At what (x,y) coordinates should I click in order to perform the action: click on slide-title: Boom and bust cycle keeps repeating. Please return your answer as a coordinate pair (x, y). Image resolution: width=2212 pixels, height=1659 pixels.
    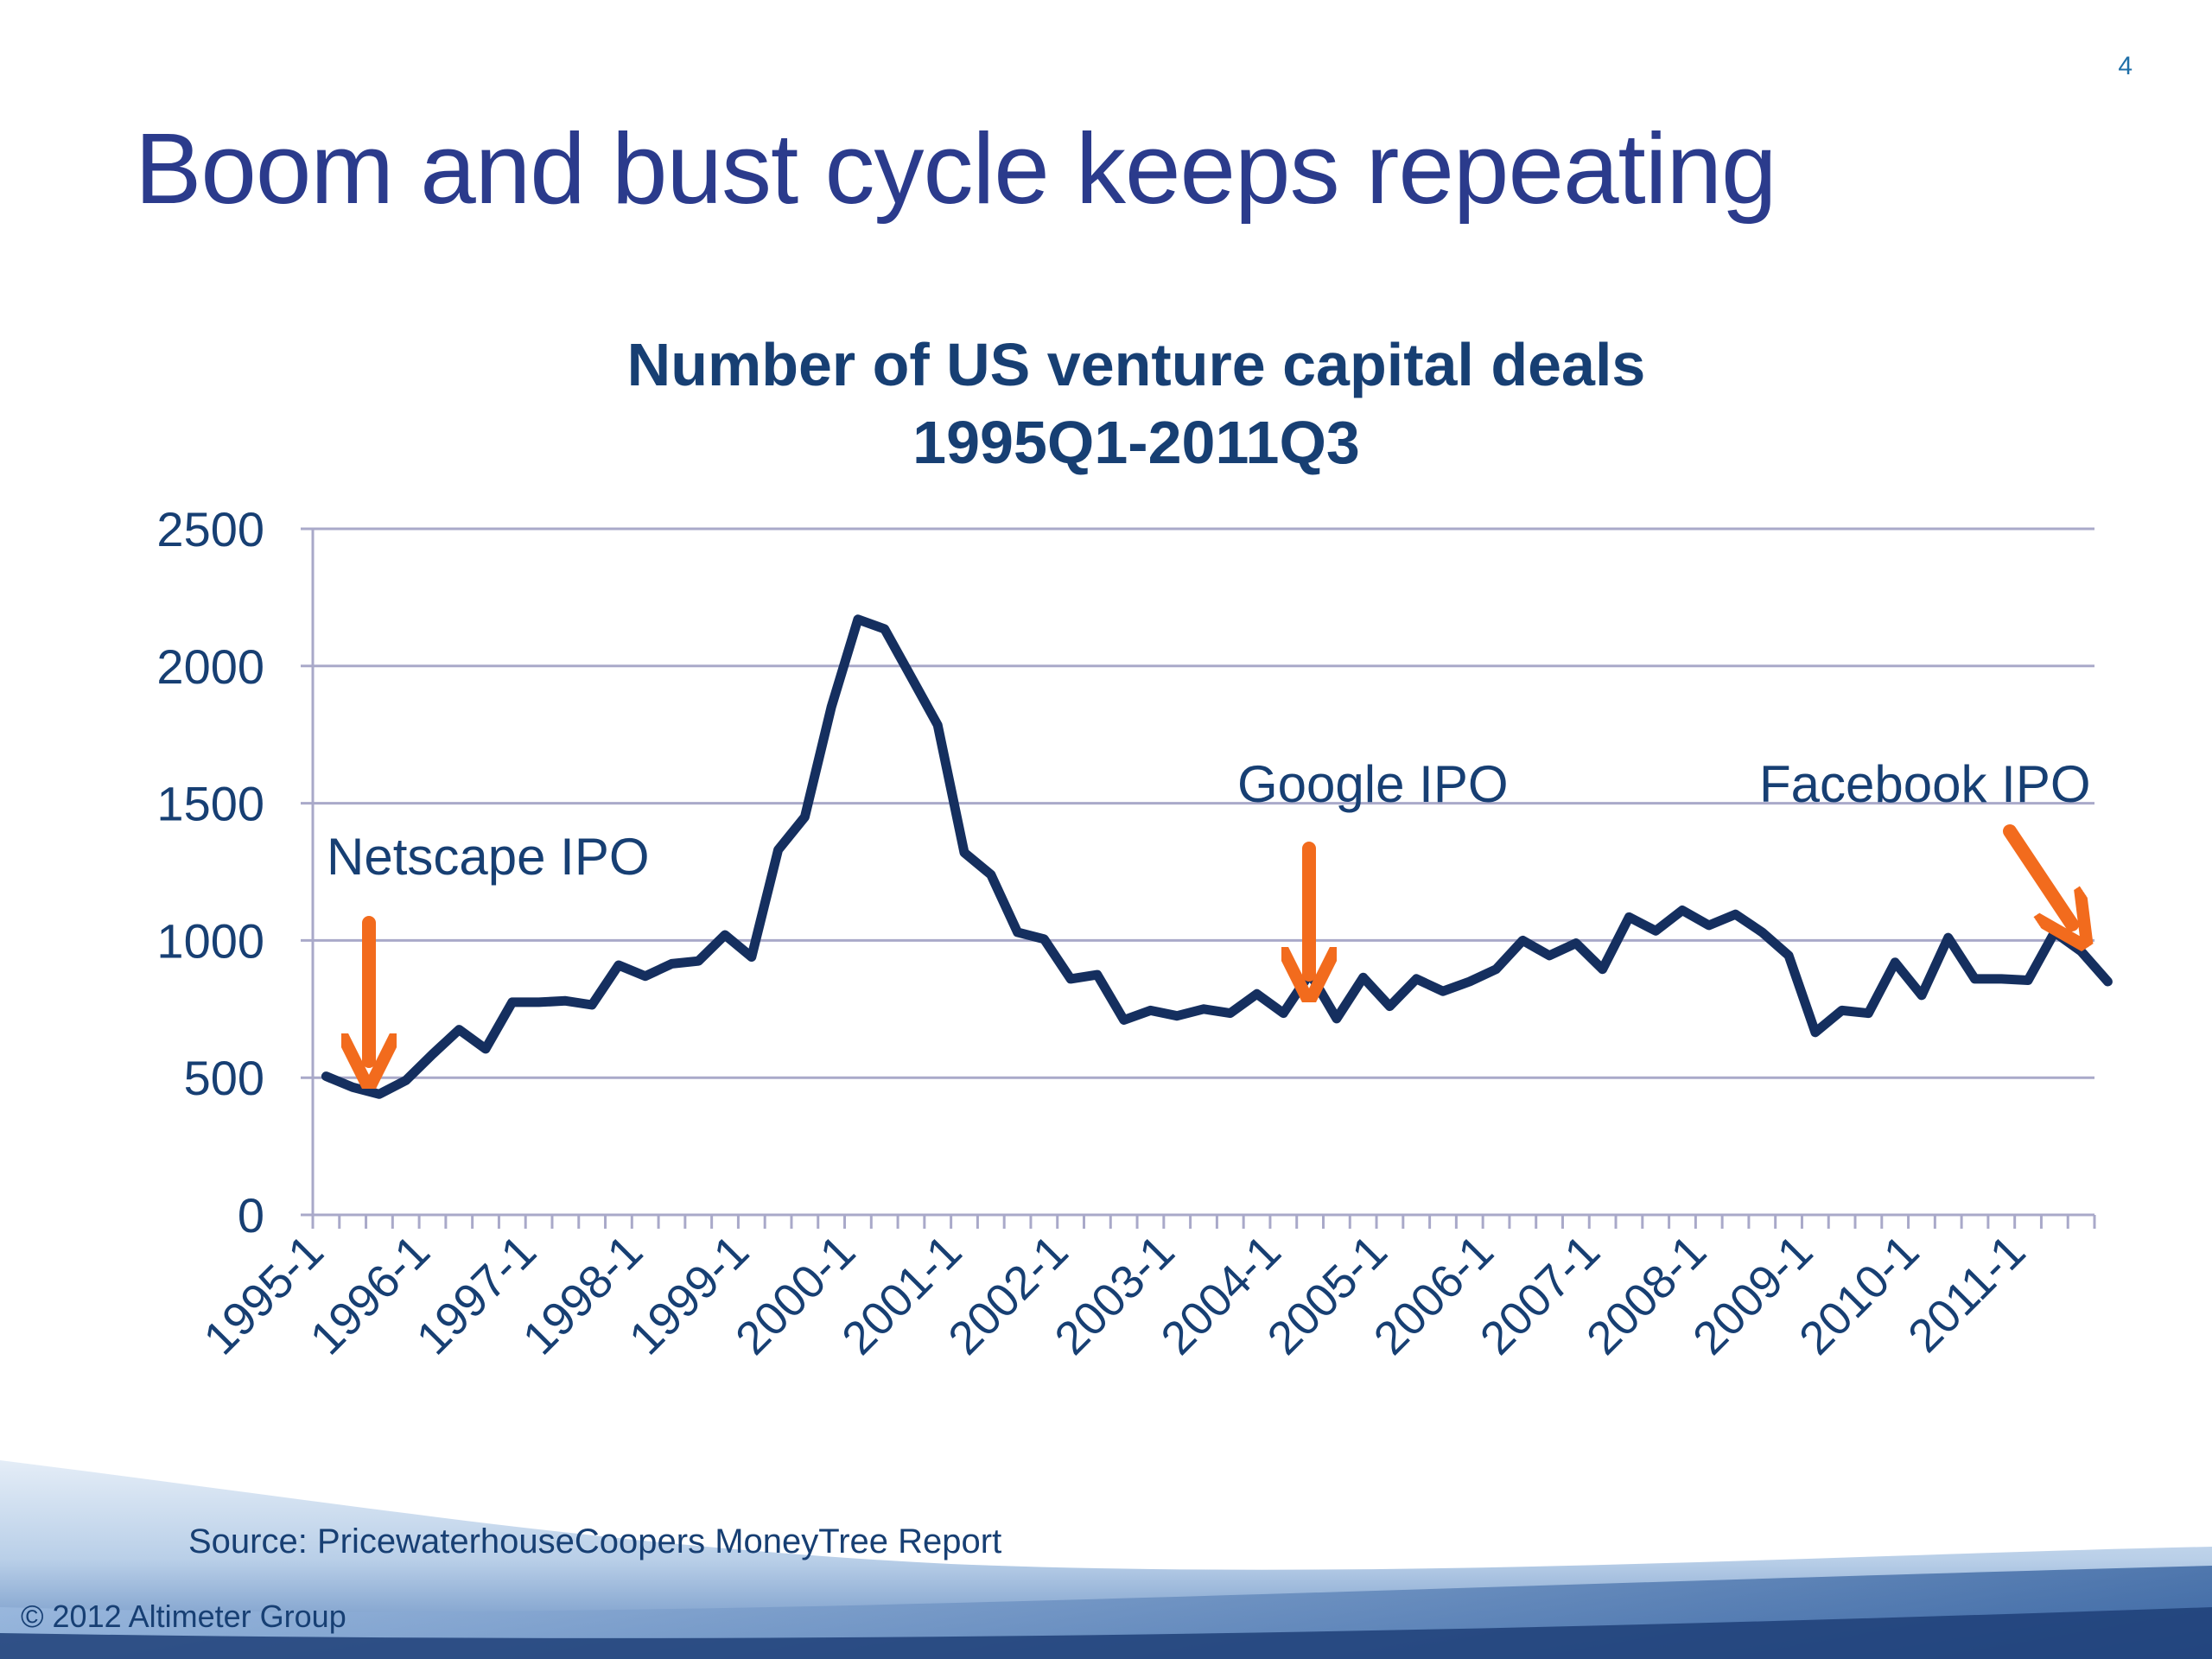
    Looking at the image, I should click on (956, 168).